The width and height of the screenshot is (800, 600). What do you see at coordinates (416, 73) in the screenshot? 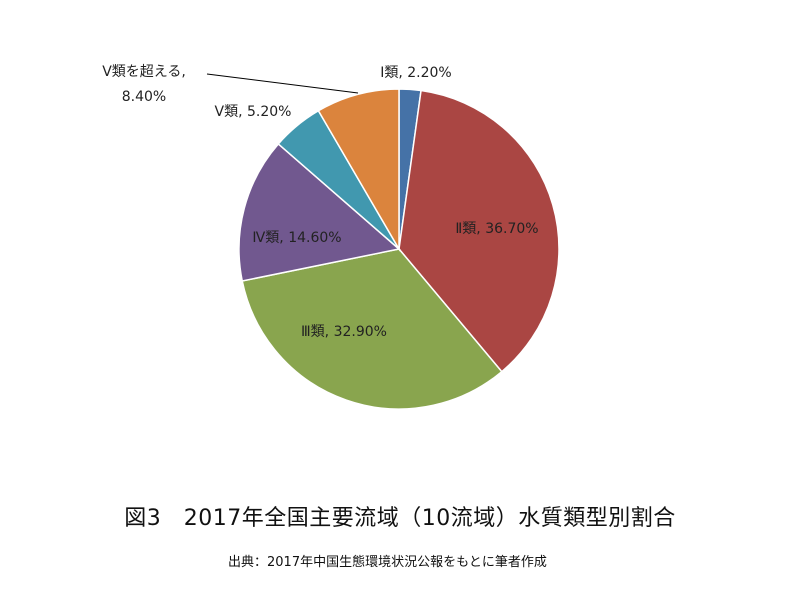
I see `data-label-Ⅰ類: Ⅰ類, 2.20%` at bounding box center [416, 73].